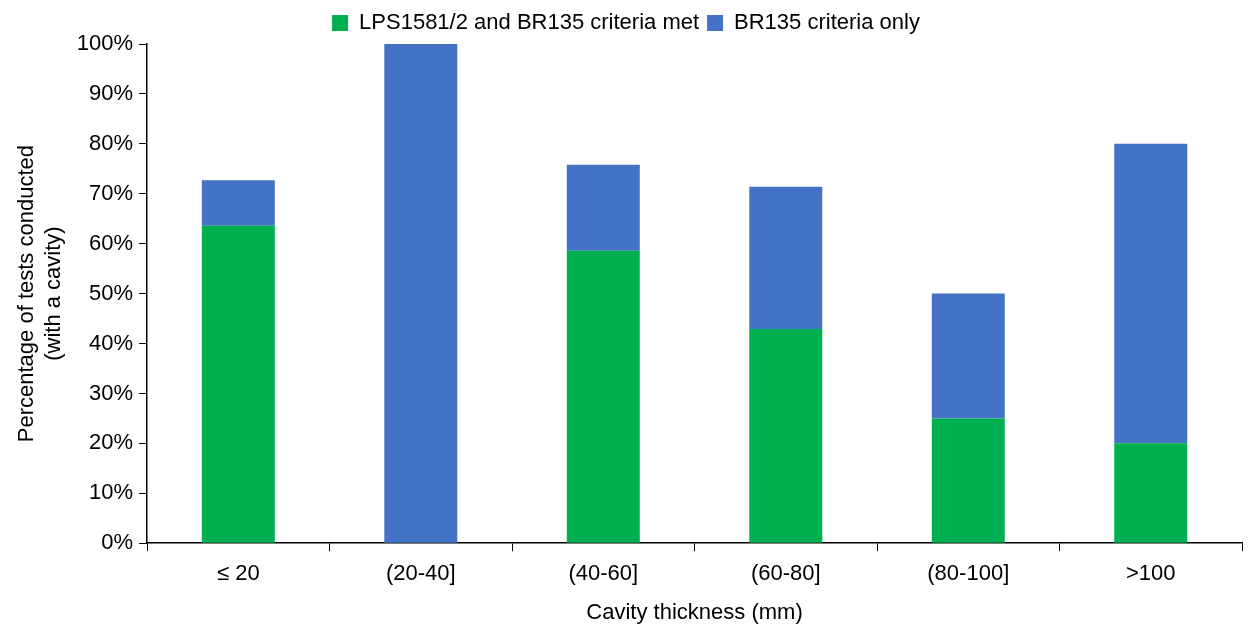  What do you see at coordinates (785, 573) in the screenshot?
I see `x-tick-label: (60-80]` at bounding box center [785, 573].